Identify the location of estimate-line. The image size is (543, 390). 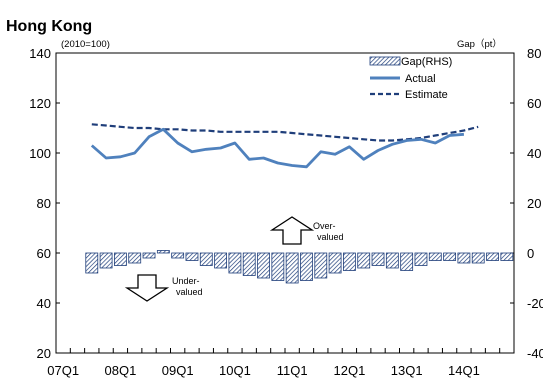
(285, 132).